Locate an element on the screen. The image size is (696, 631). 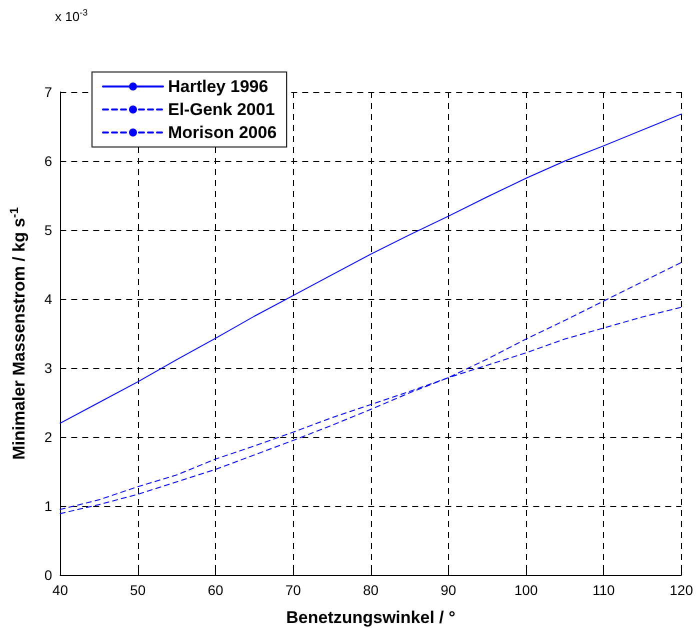
y-tick-label: 1 is located at coordinates (48, 506).